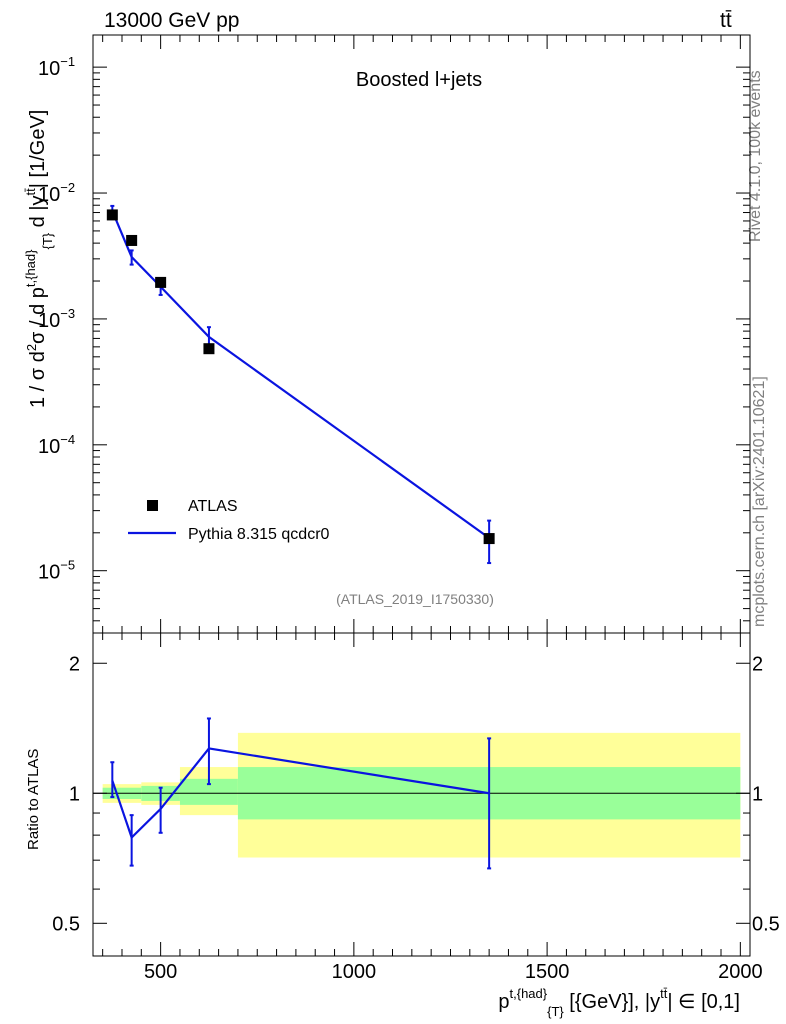 This screenshot has width=786, height=1024. I want to click on mcplots-label: mcplots.cern.ch [arXiv:2401.10621], so click(759, 501).